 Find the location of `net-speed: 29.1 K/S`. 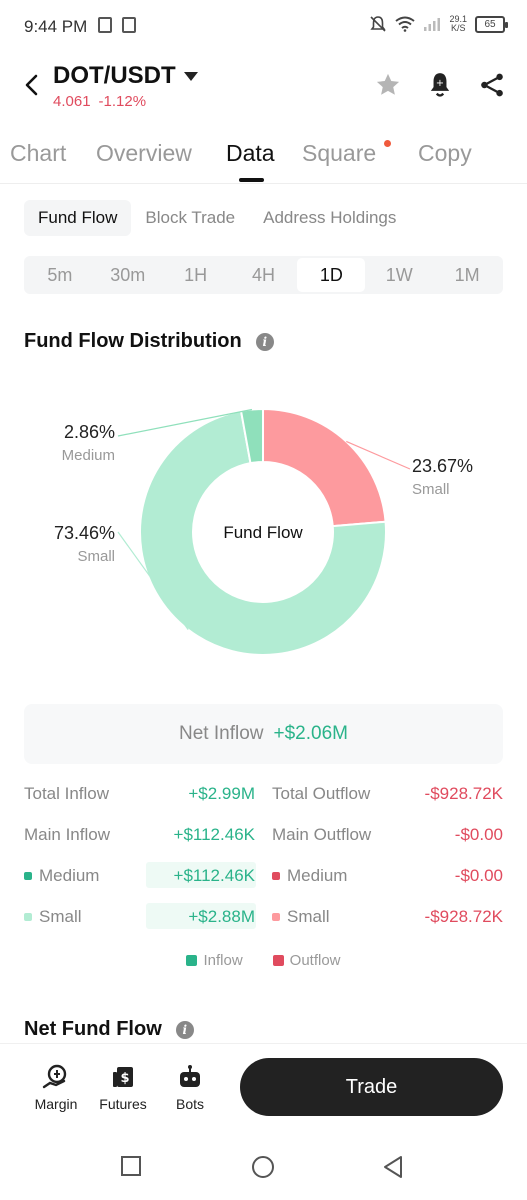

net-speed: 29.1 K/S is located at coordinates (458, 24).